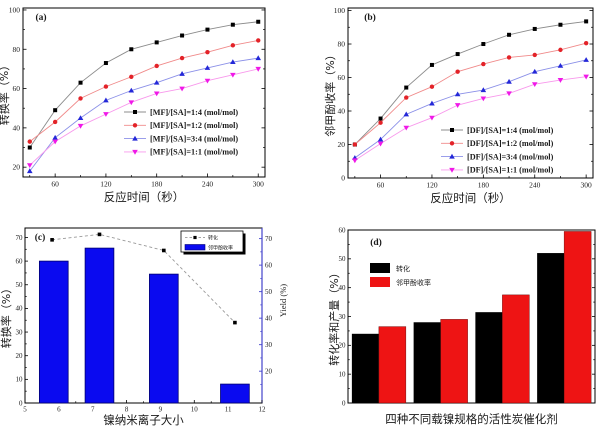 This screenshot has width=600, height=432. I want to click on left-y-tick-label: 0, so click(21, 403).